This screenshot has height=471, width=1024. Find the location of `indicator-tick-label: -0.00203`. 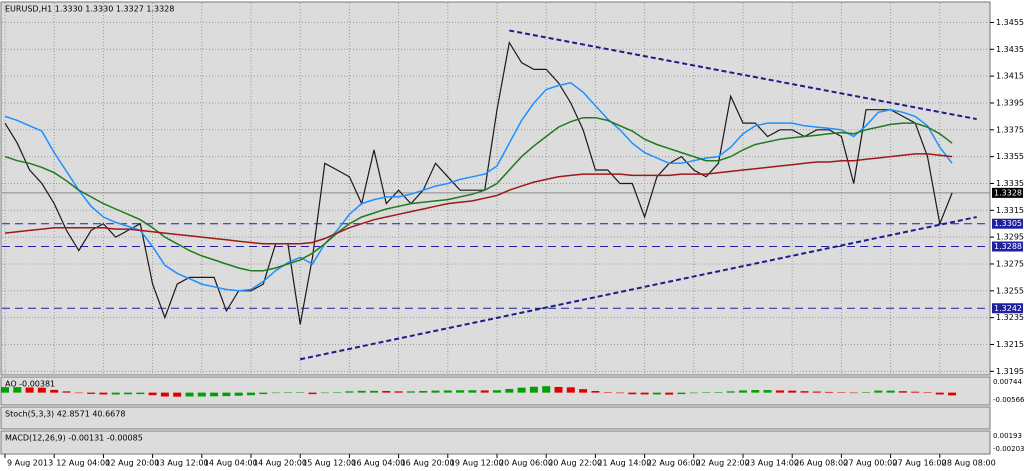

indicator-tick-label: -0.00203 is located at coordinates (1008, 449).